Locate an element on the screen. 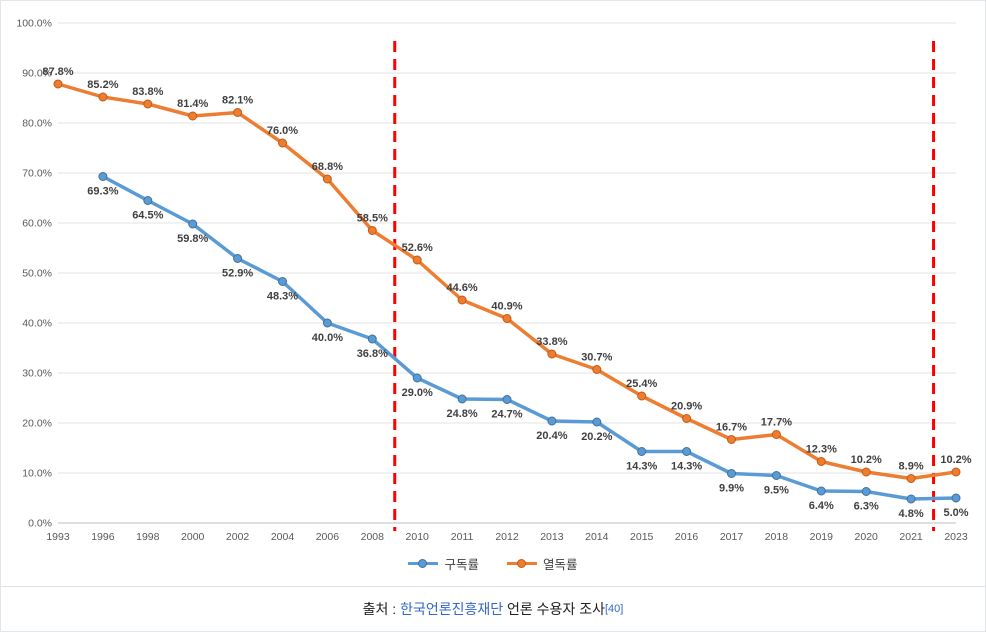 This screenshot has width=986, height=632. source-suffix: 언론 수용자 조사 is located at coordinates (554, 609).